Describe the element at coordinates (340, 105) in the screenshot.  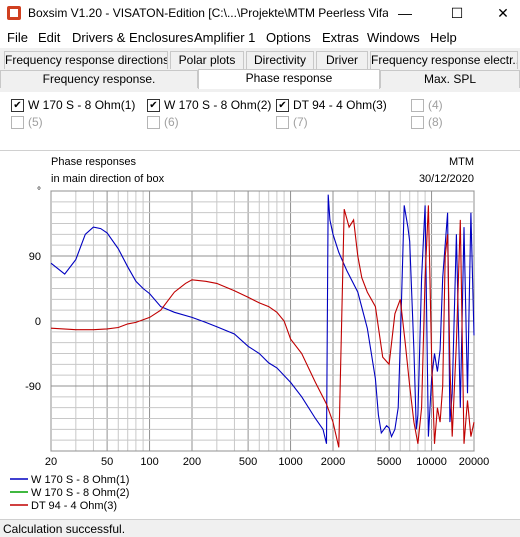
I see `checkbox-label: DT 94 - 4 Ohm(3)` at that location.